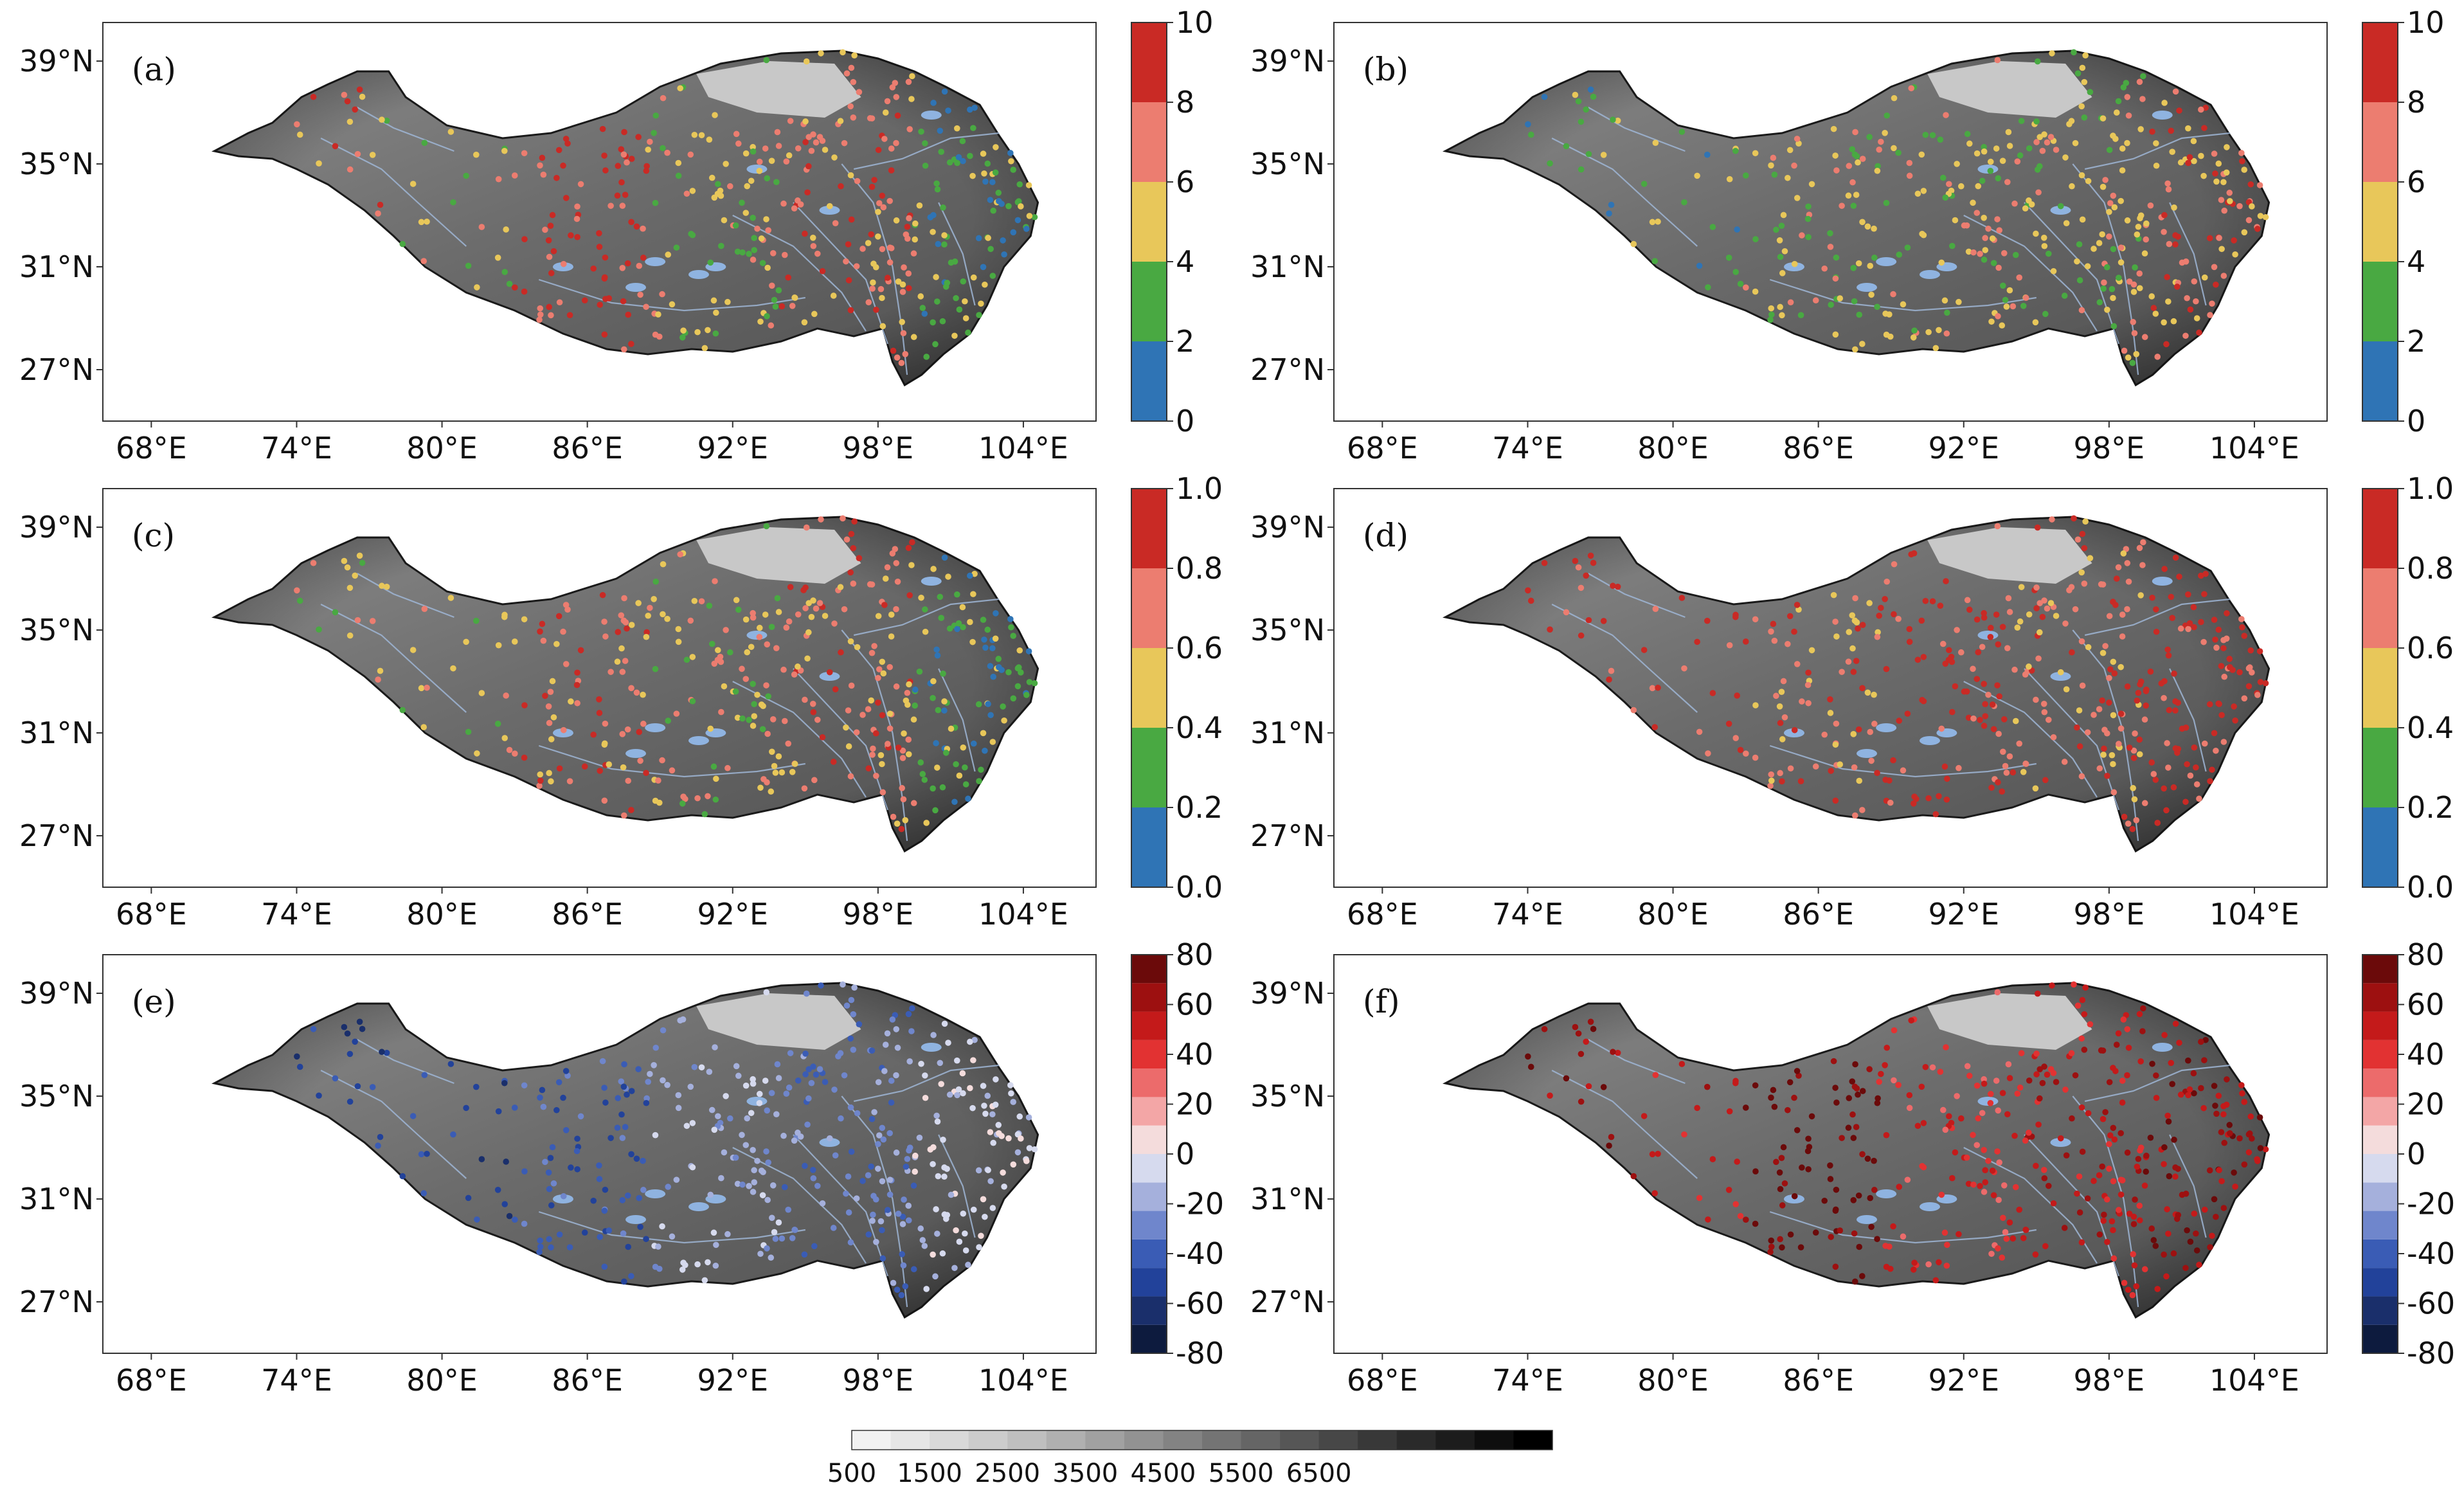 This screenshot has width=2464, height=1487. I want to click on elevation-bar-segment, so click(1183, 1440).